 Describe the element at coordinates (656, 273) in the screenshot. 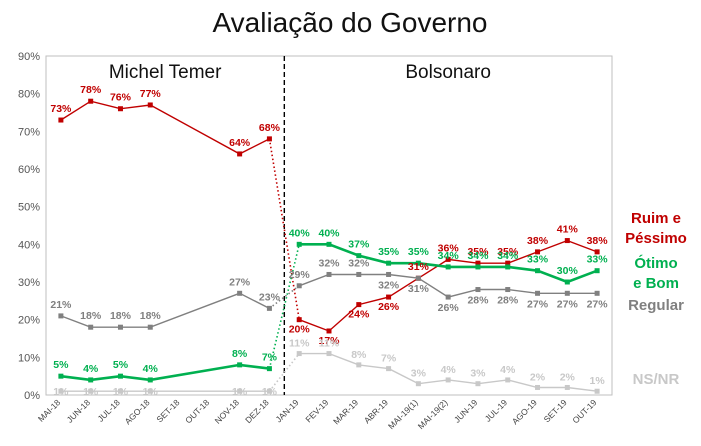

I see `side-label-otimo-e-bom: Ótimo e Bom` at that location.